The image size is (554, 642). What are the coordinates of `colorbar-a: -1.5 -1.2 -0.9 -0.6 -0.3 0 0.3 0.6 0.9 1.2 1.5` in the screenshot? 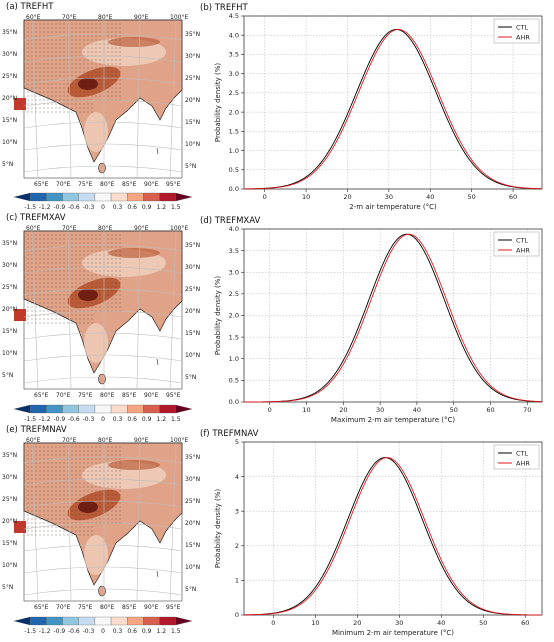 It's located at (103, 201).